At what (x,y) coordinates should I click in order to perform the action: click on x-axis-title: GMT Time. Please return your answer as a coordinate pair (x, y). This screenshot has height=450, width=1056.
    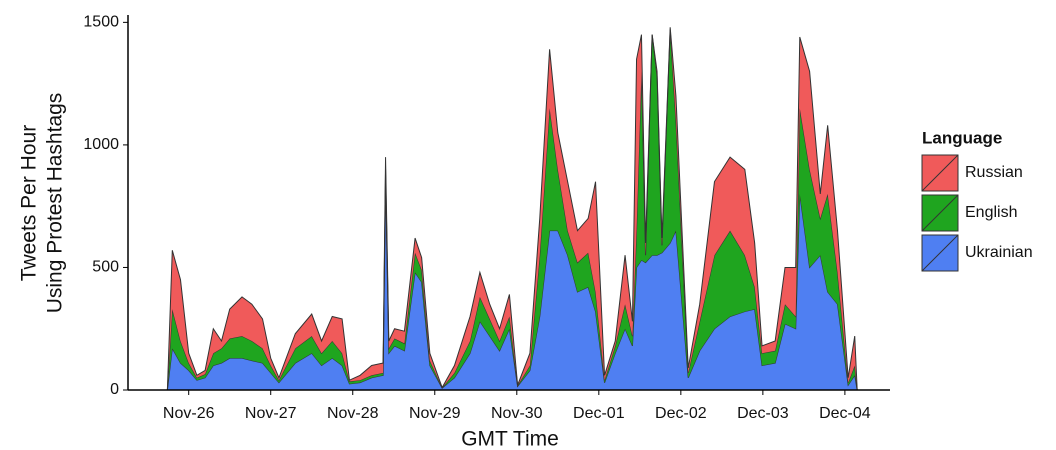
    Looking at the image, I should click on (510, 439).